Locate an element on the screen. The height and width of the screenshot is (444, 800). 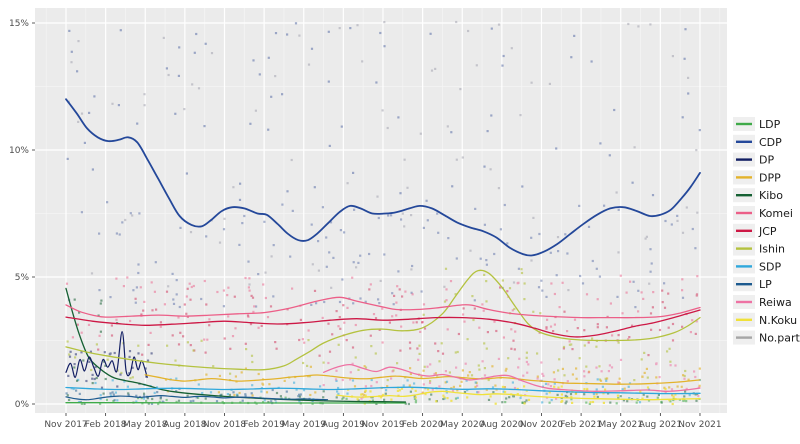
scatter-band-Ishin is located at coordinates (376, 360).